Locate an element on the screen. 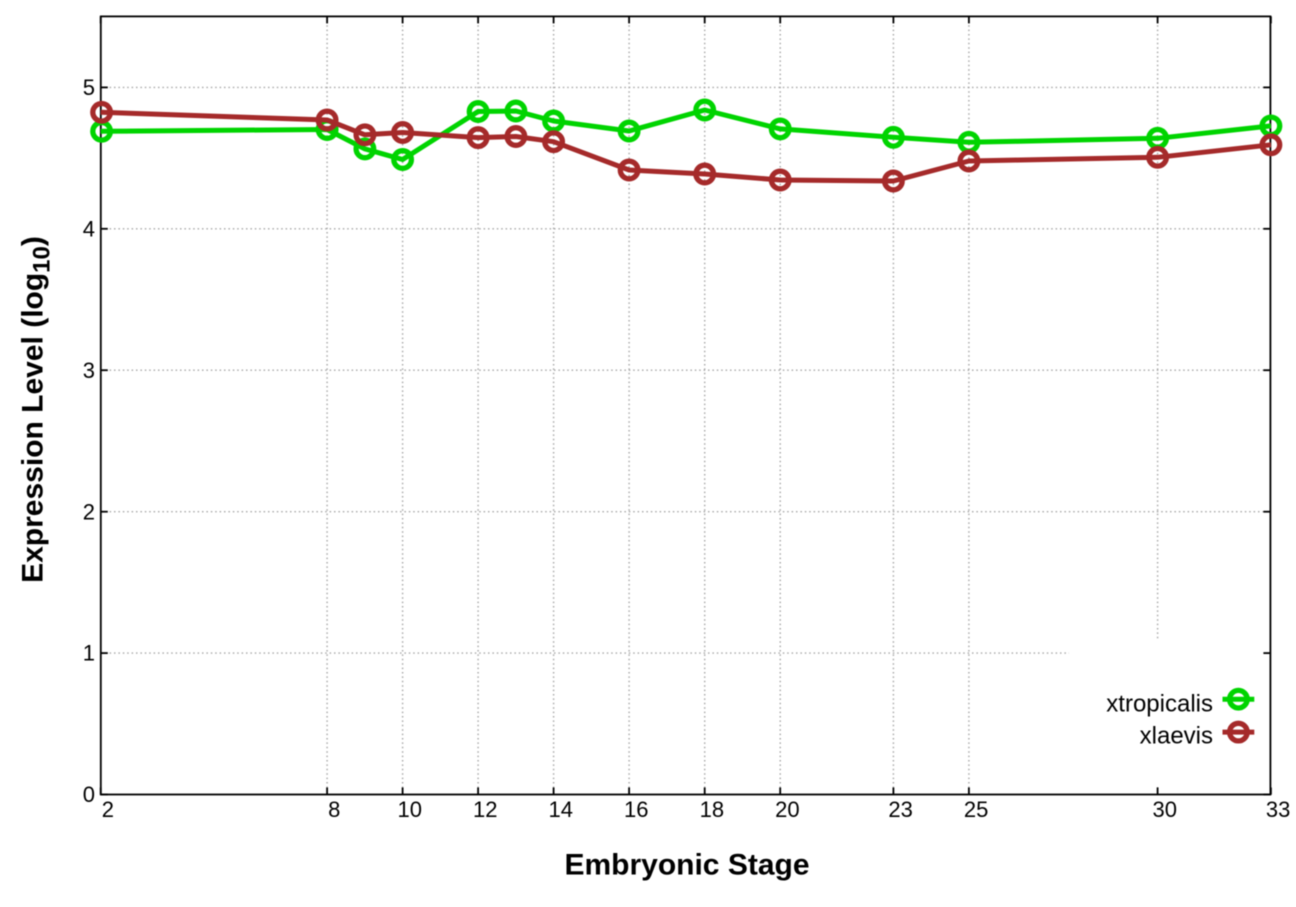 The height and width of the screenshot is (907, 1296). svg-text: 30 is located at coordinates (1165, 809).